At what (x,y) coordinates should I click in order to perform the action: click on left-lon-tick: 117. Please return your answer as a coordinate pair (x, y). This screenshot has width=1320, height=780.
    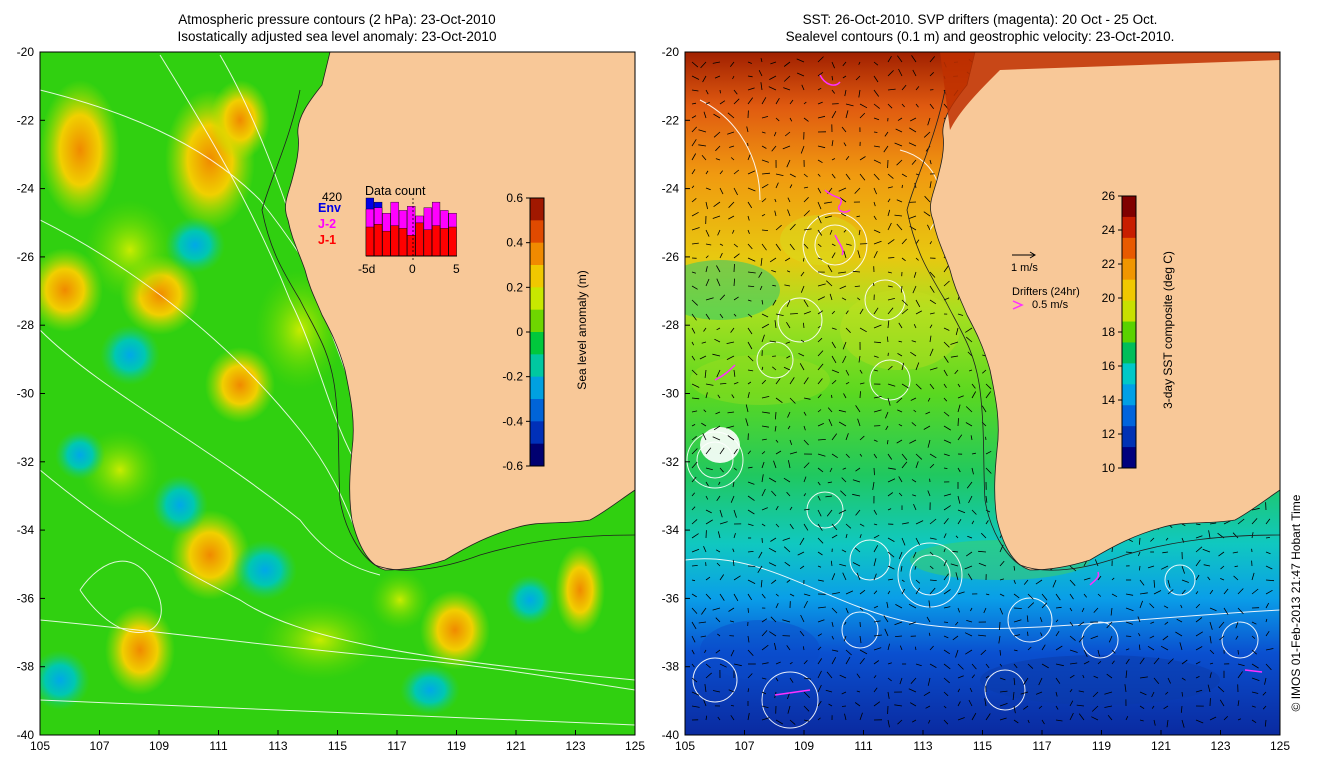
    Looking at the image, I should click on (396, 746).